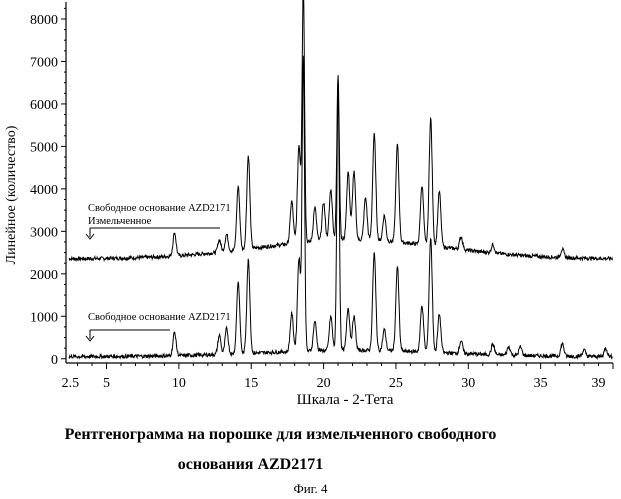 The width and height of the screenshot is (621, 499). I want to click on x-tick-label-4: 20, so click(324, 383).